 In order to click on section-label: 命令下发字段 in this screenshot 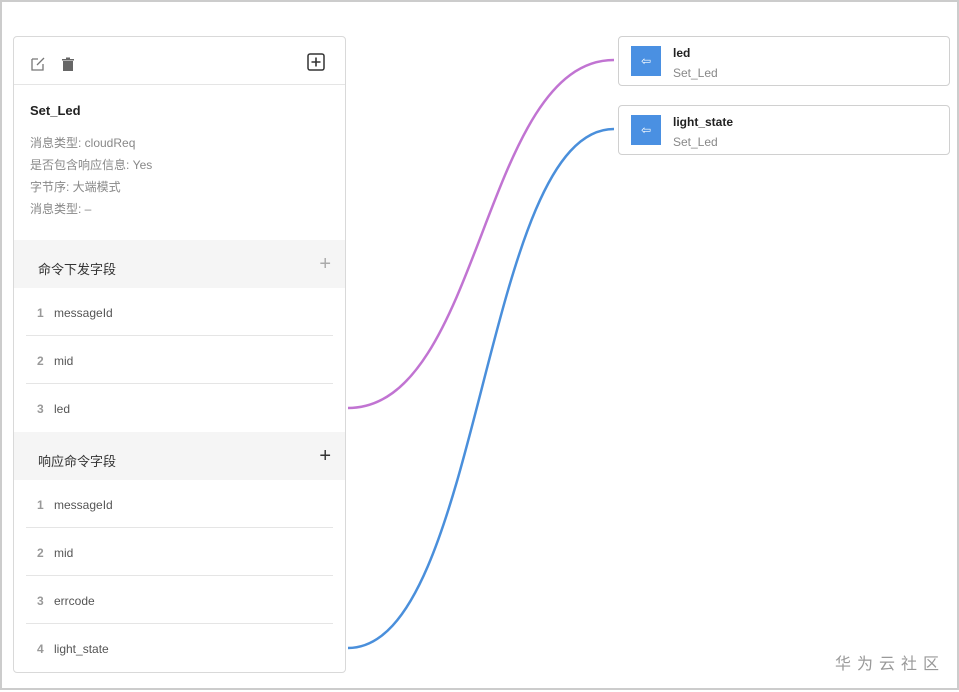, I will do `click(77, 269)`.